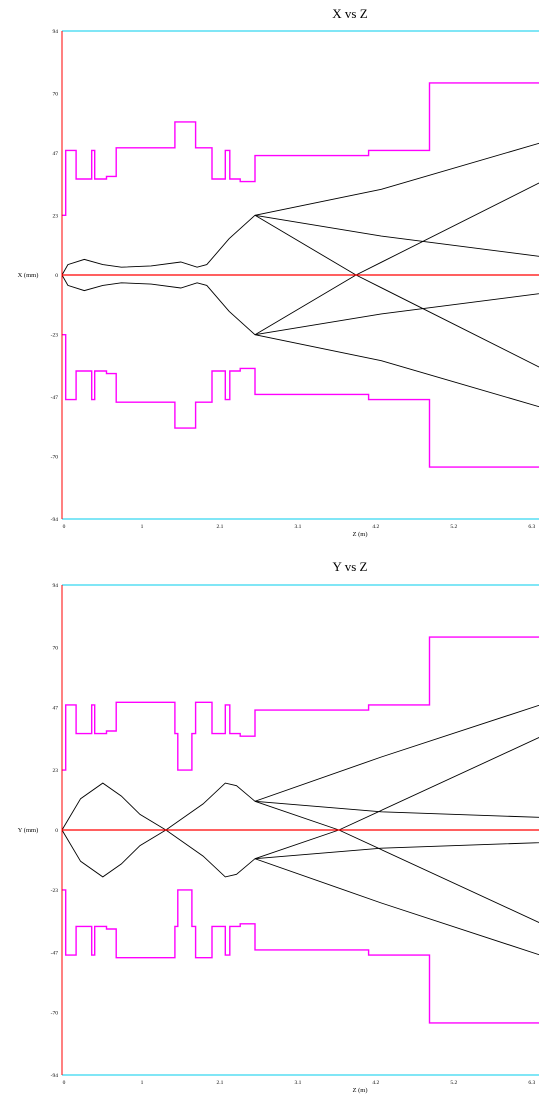 The width and height of the screenshot is (539, 1095). I want to click on chart-title: X vs Z, so click(349, 13).